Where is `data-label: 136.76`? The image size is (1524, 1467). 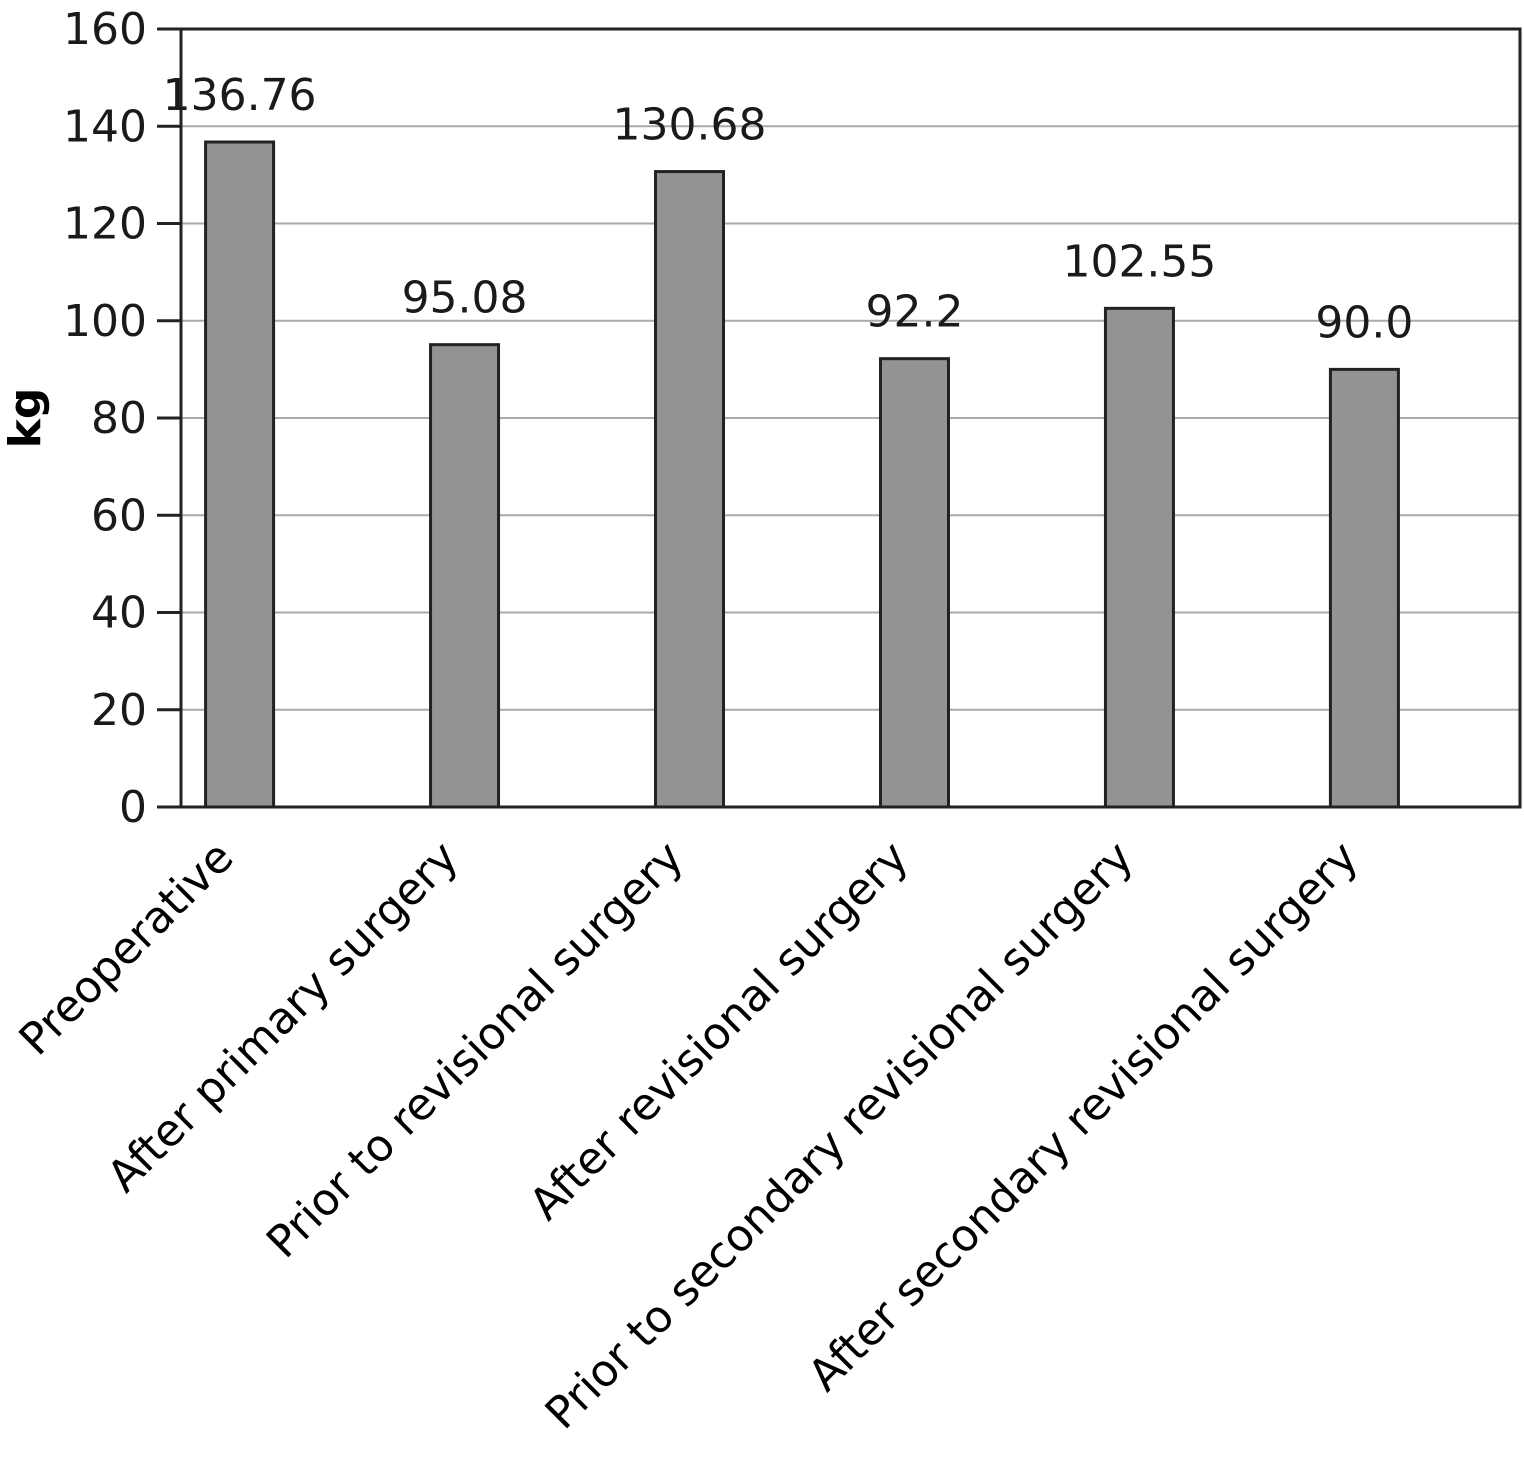 data-label: 136.76 is located at coordinates (240, 95).